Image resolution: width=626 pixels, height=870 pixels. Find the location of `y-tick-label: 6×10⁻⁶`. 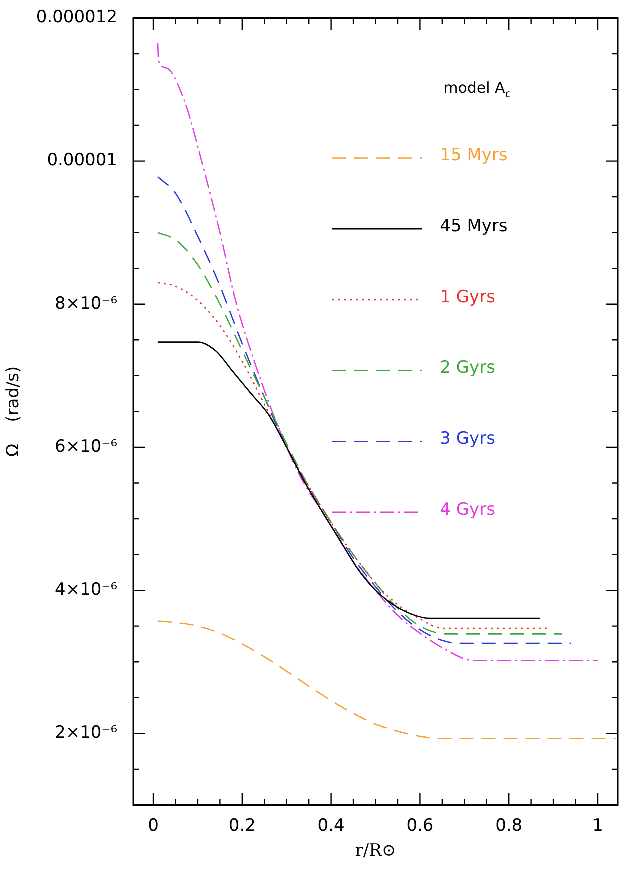

y-tick-label: 6×10⁻⁶ is located at coordinates (86, 446).